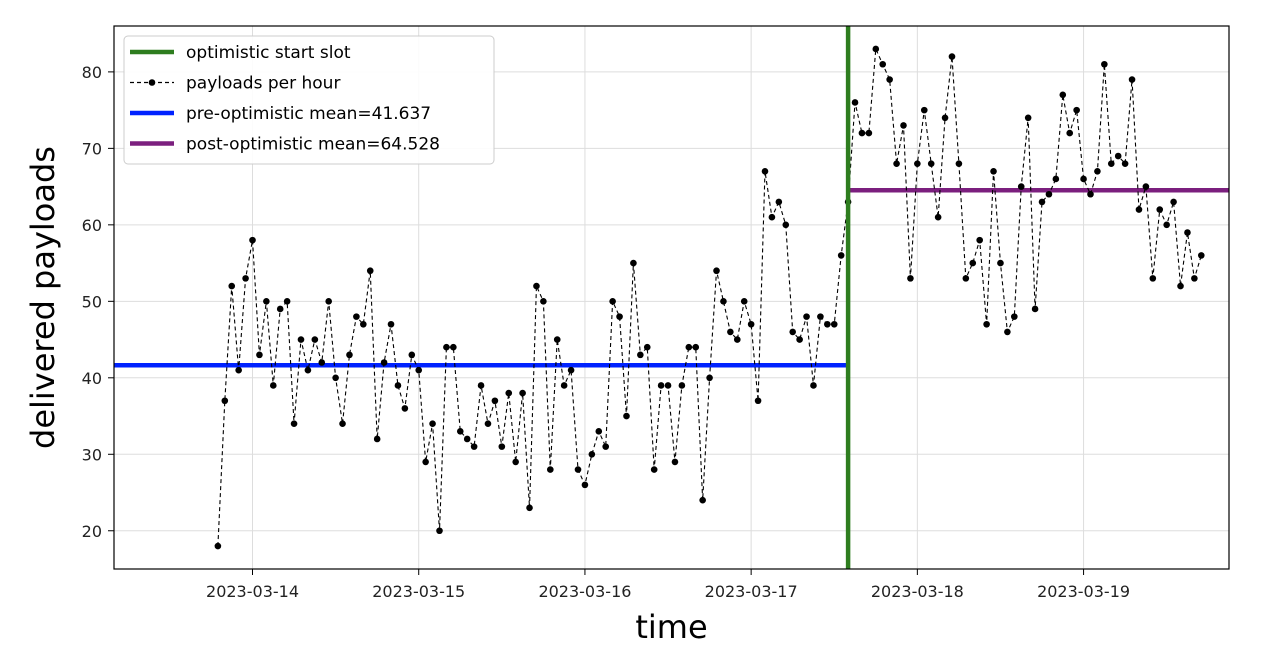 The height and width of the screenshot is (670, 1276). Describe the element at coordinates (152, 82) in the screenshot. I see `legend-marker` at that location.